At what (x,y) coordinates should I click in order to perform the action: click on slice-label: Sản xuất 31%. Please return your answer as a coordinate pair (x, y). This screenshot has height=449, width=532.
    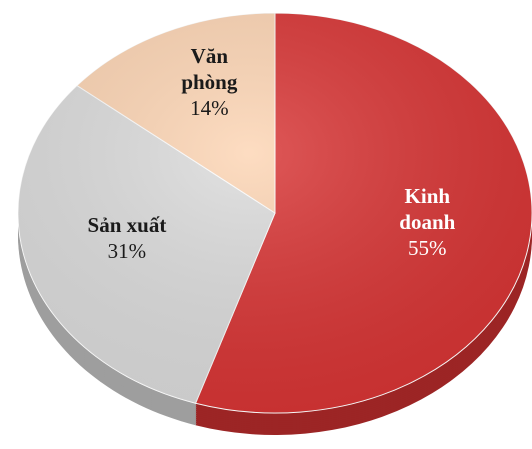
    Looking at the image, I should click on (127, 238).